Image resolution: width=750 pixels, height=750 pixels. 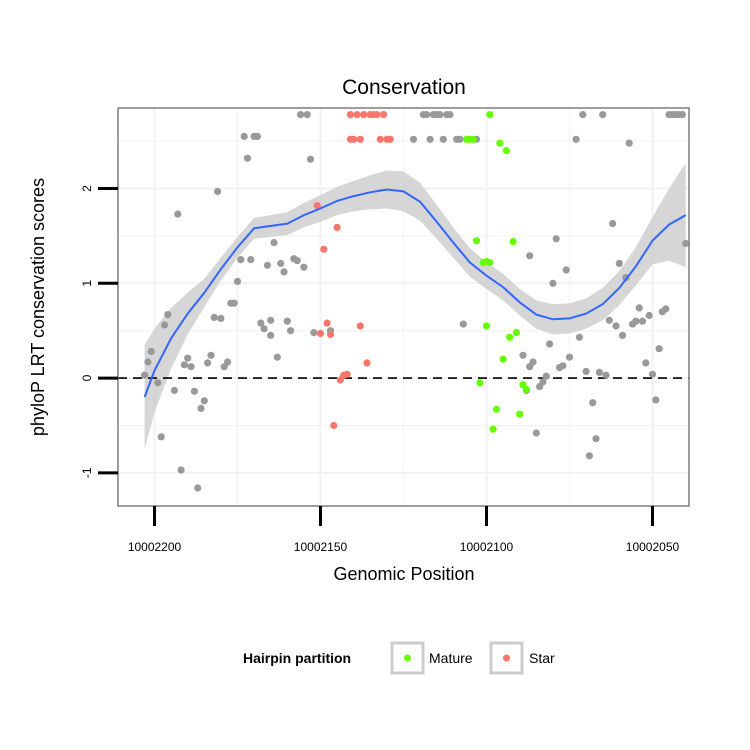 I want to click on x-axis: 10002200 10002150 10002100 10002050, so click(x=404, y=530).